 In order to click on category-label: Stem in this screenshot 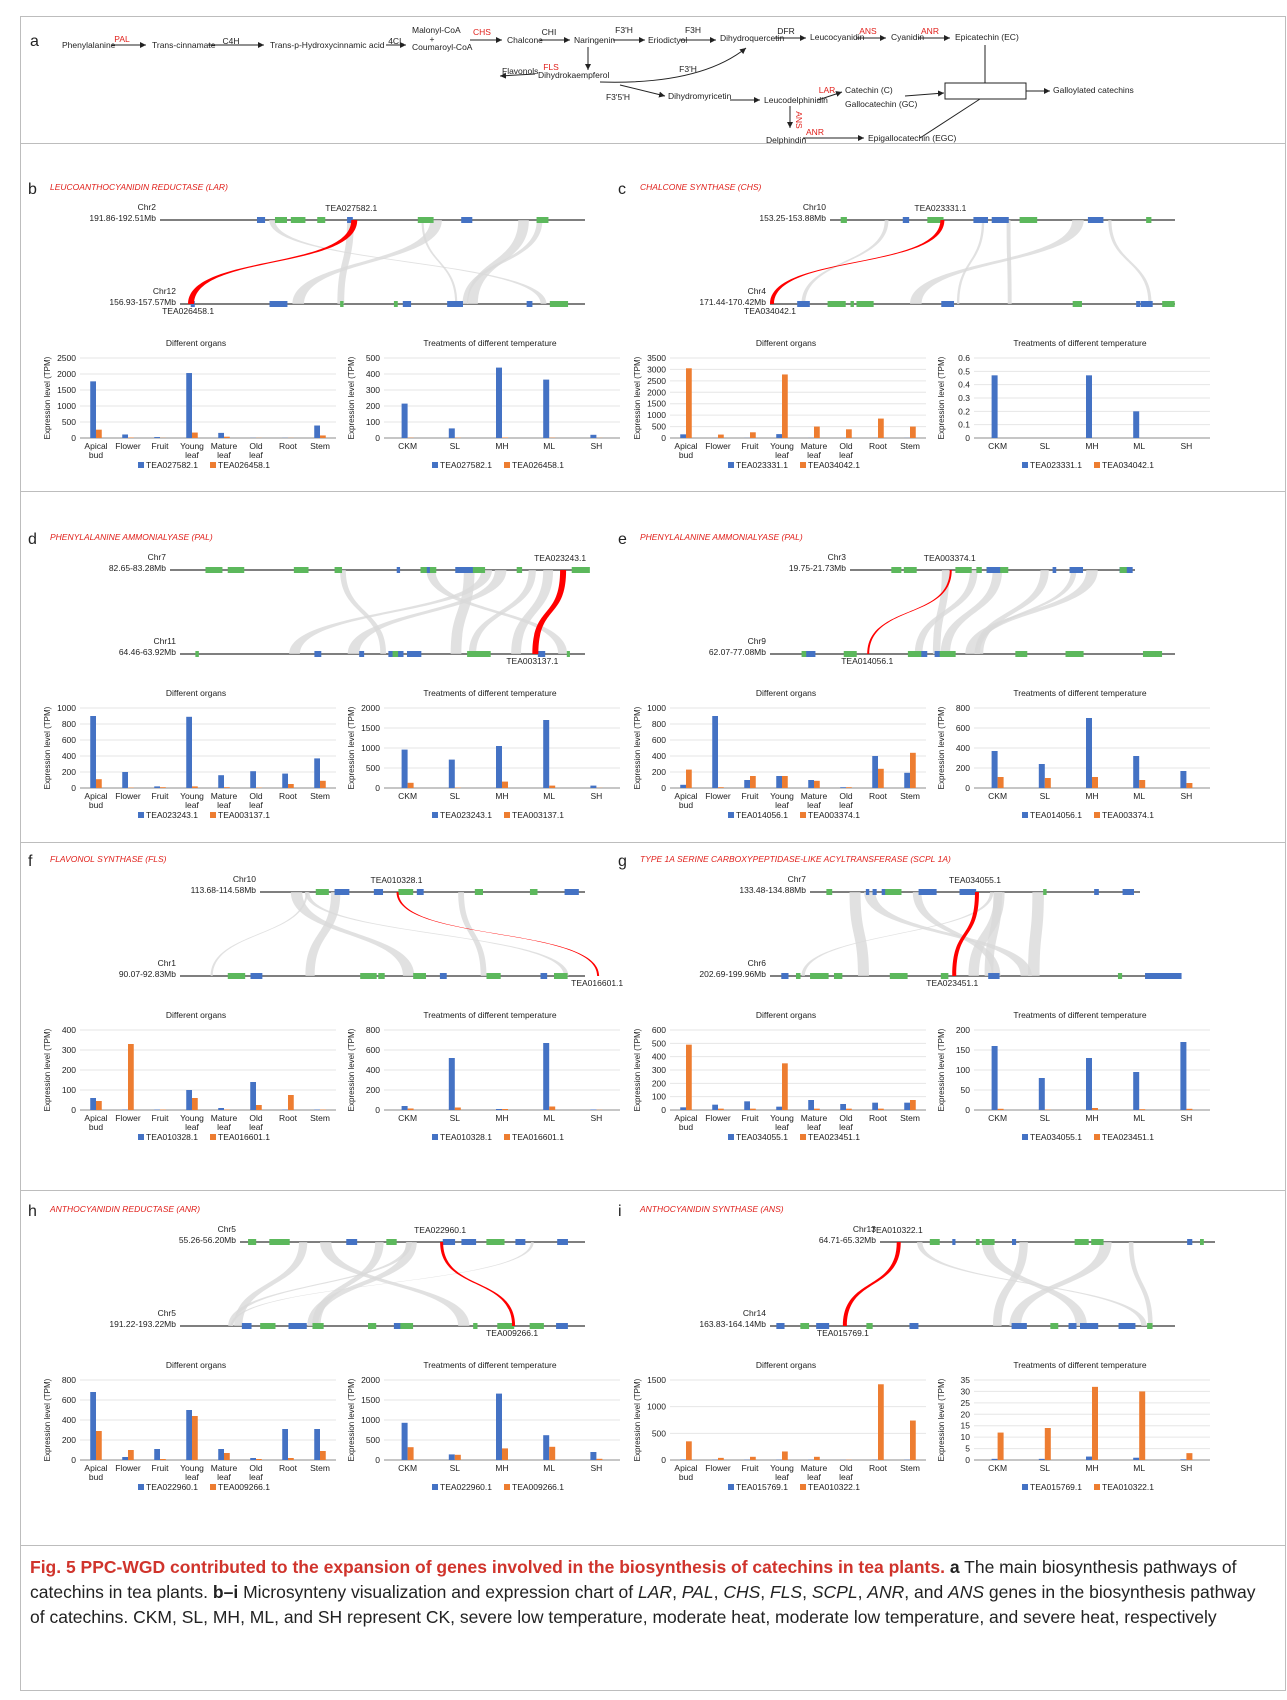, I will do `click(910, 1118)`.